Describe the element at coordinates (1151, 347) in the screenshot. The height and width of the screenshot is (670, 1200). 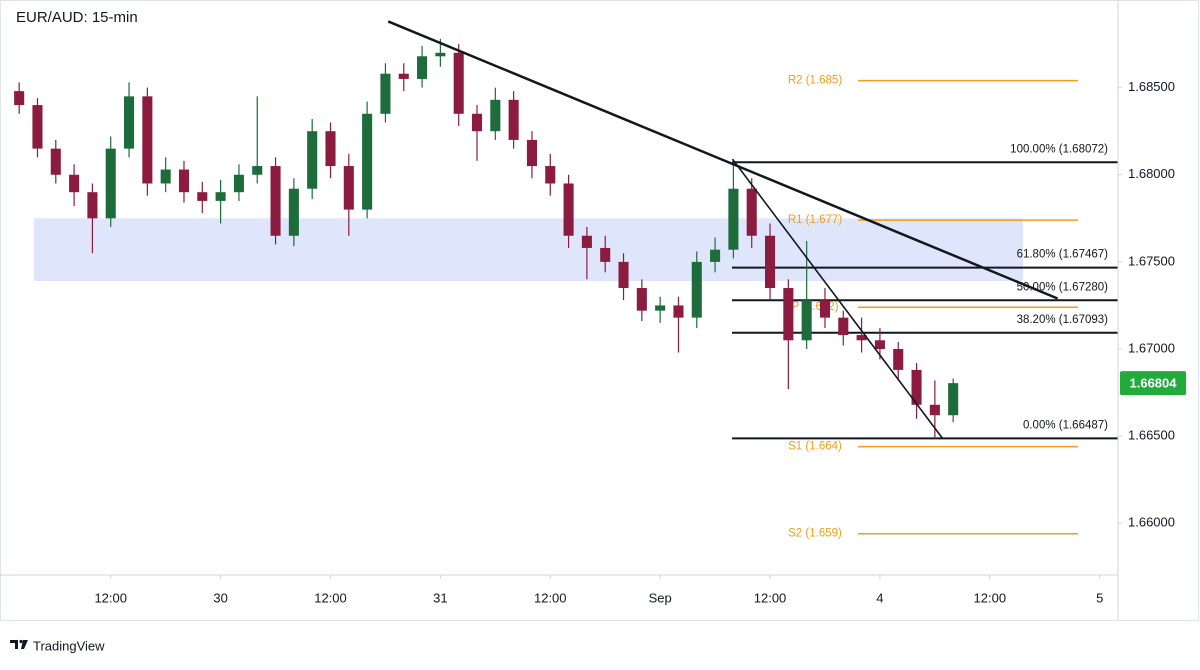
I see `y-tick-label: 1.67000` at that location.